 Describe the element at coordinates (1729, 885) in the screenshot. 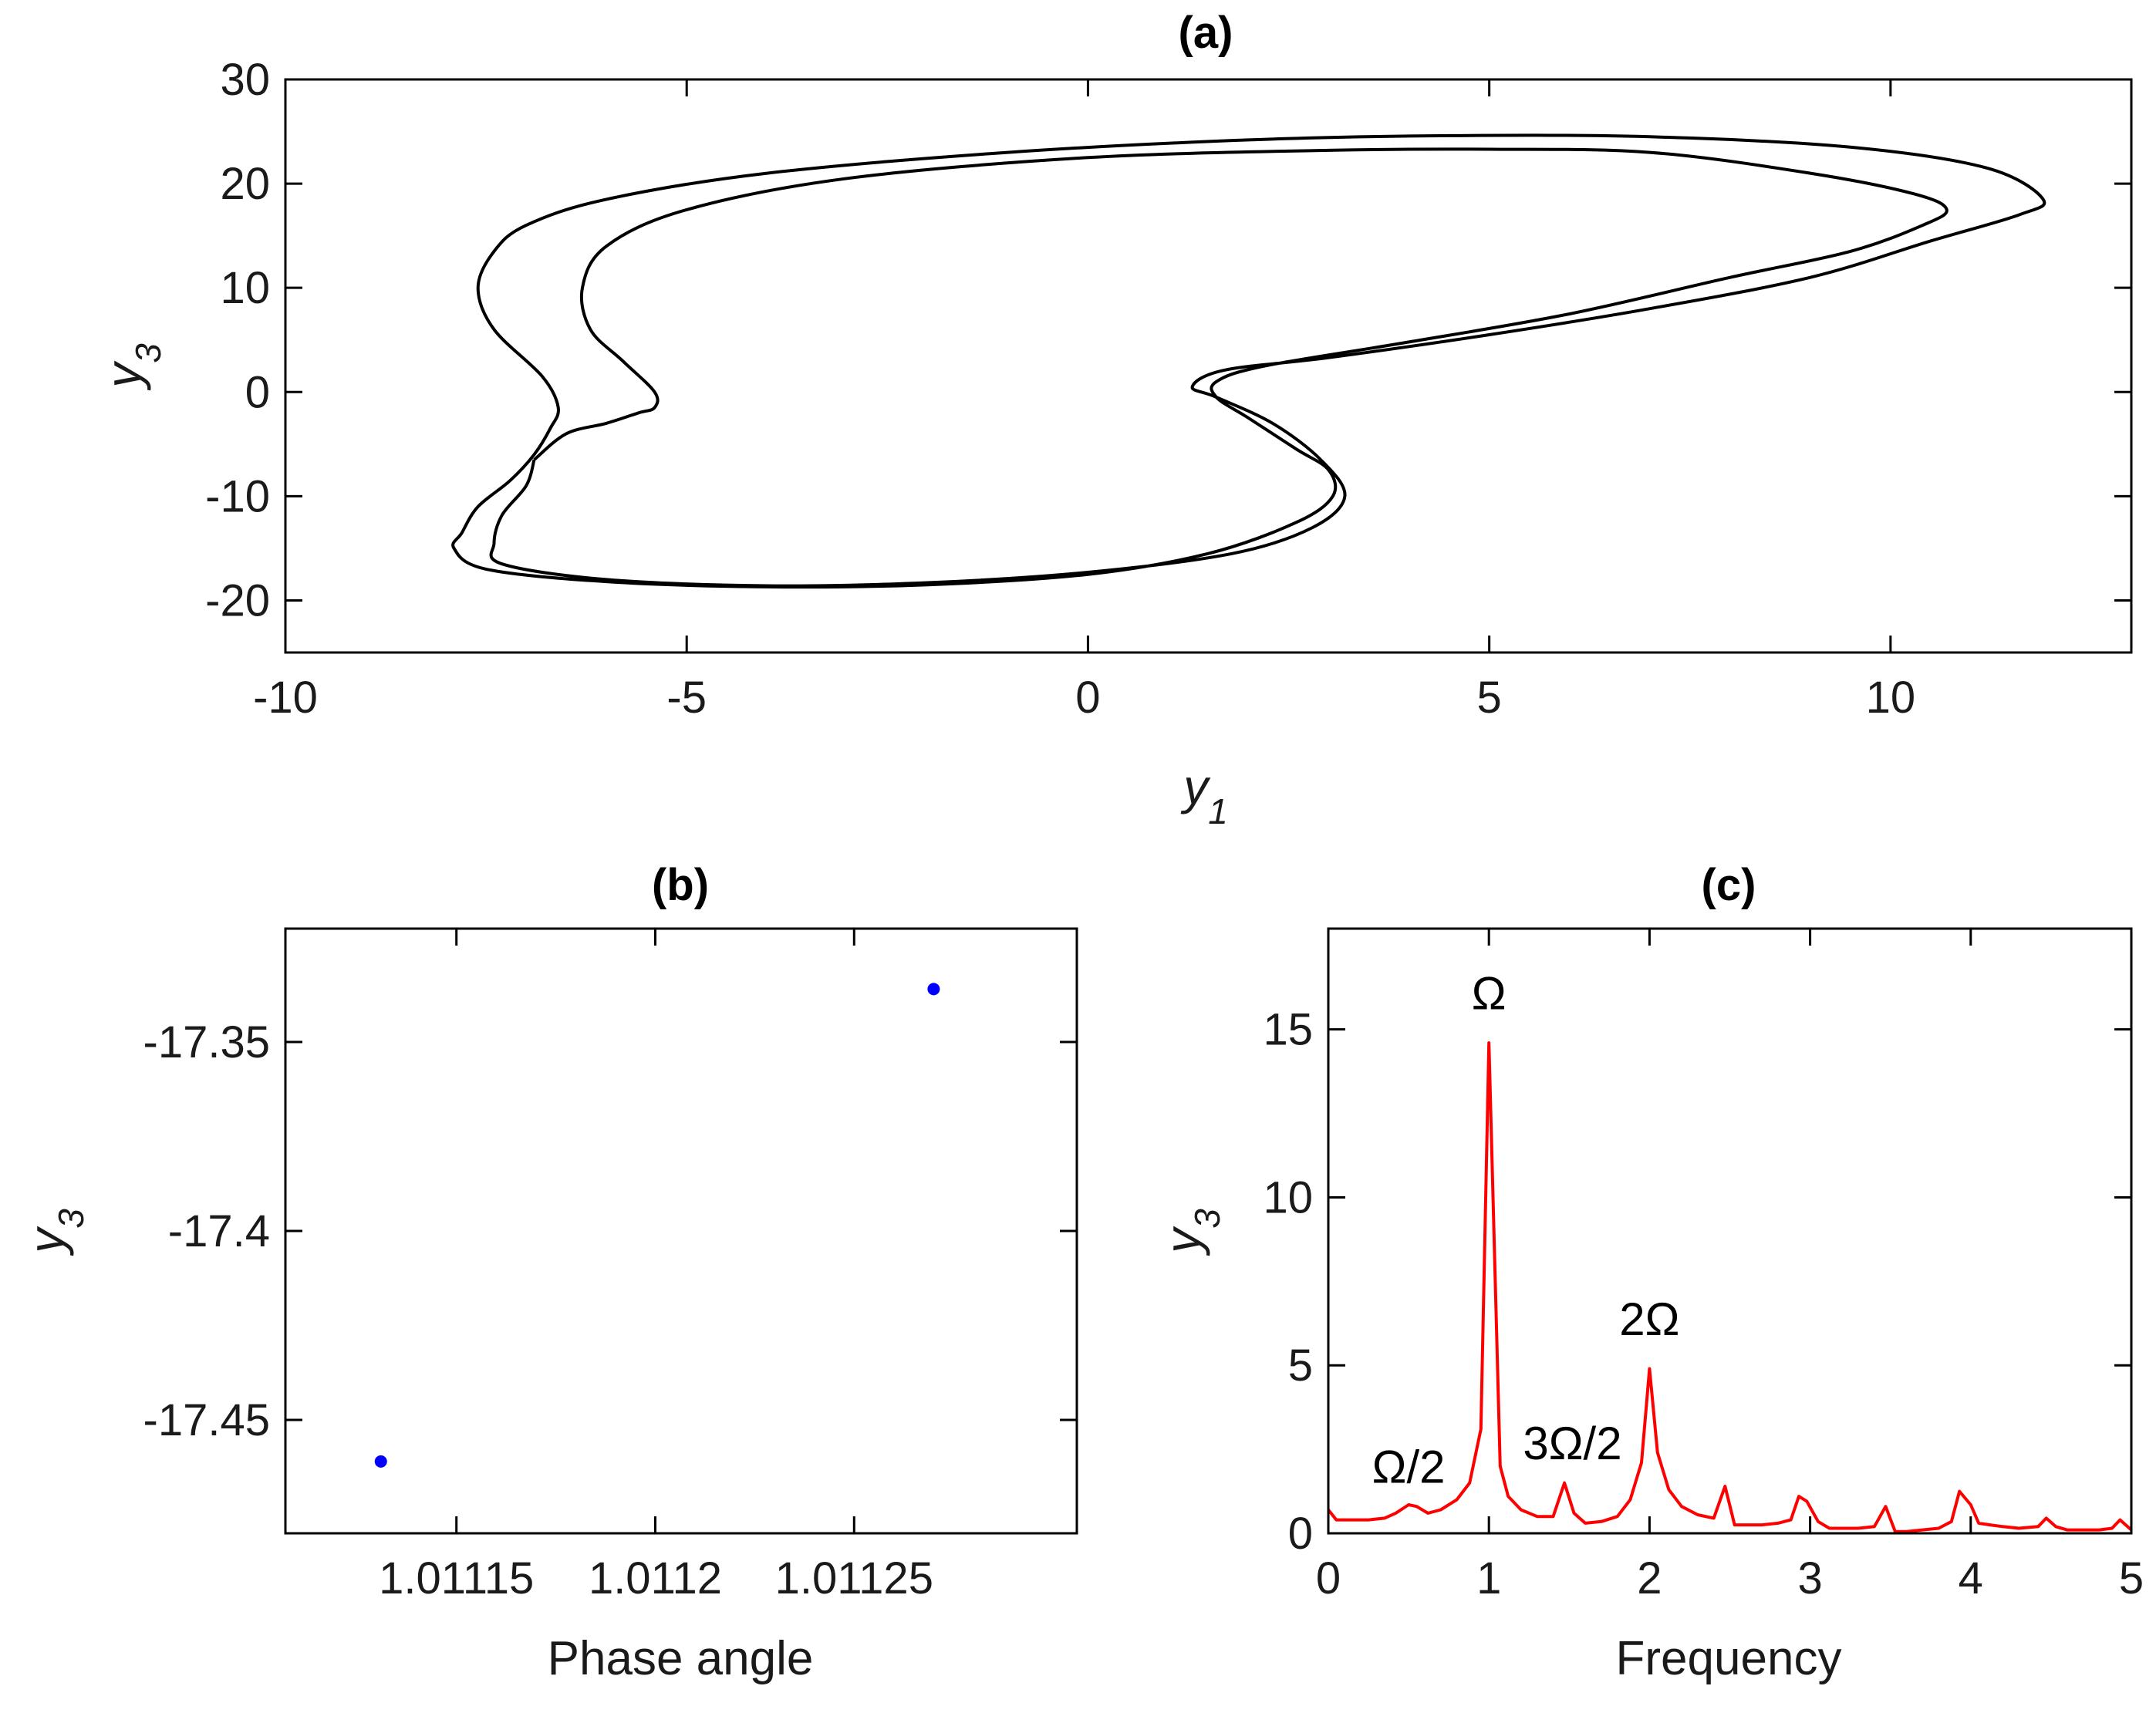

I see `panel-c-title: (c)` at that location.